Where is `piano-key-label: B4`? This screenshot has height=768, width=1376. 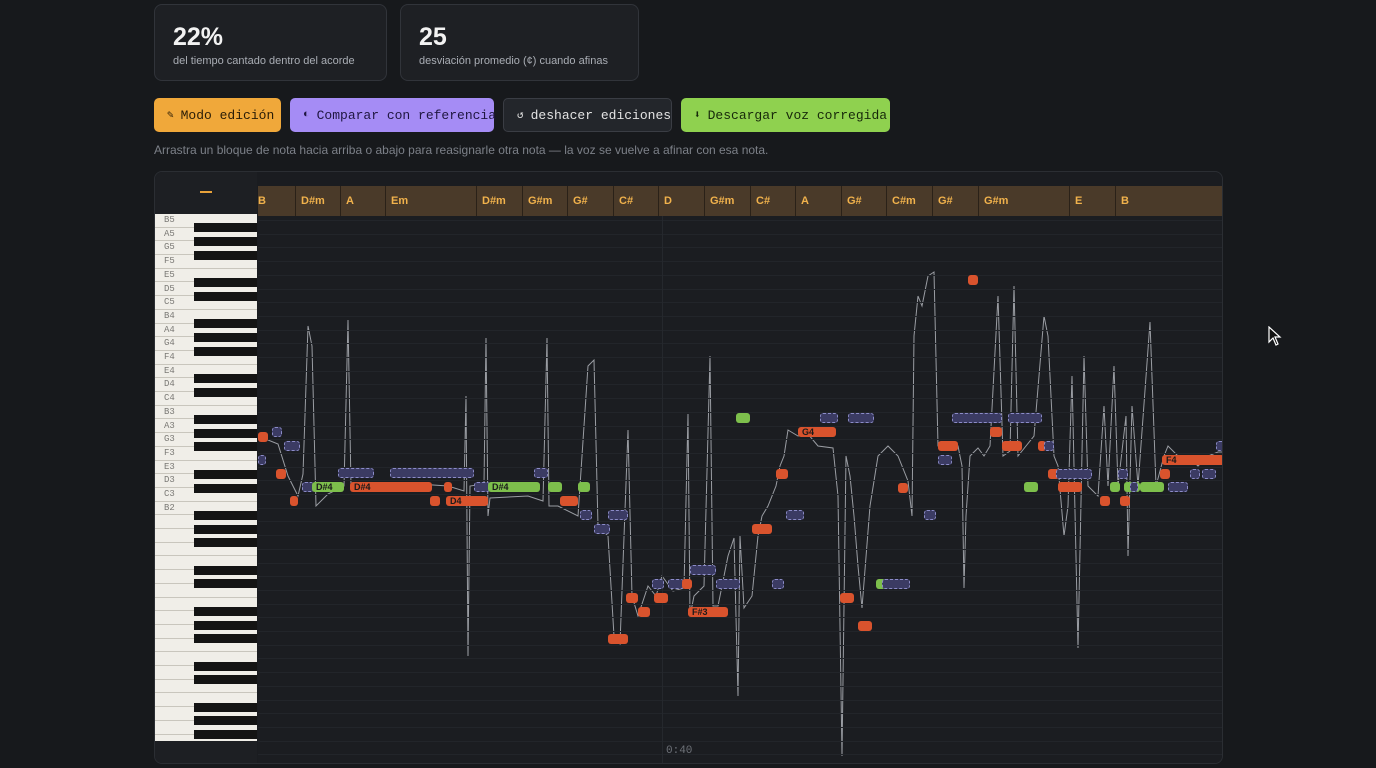 piano-key-label: B4 is located at coordinates (169, 315).